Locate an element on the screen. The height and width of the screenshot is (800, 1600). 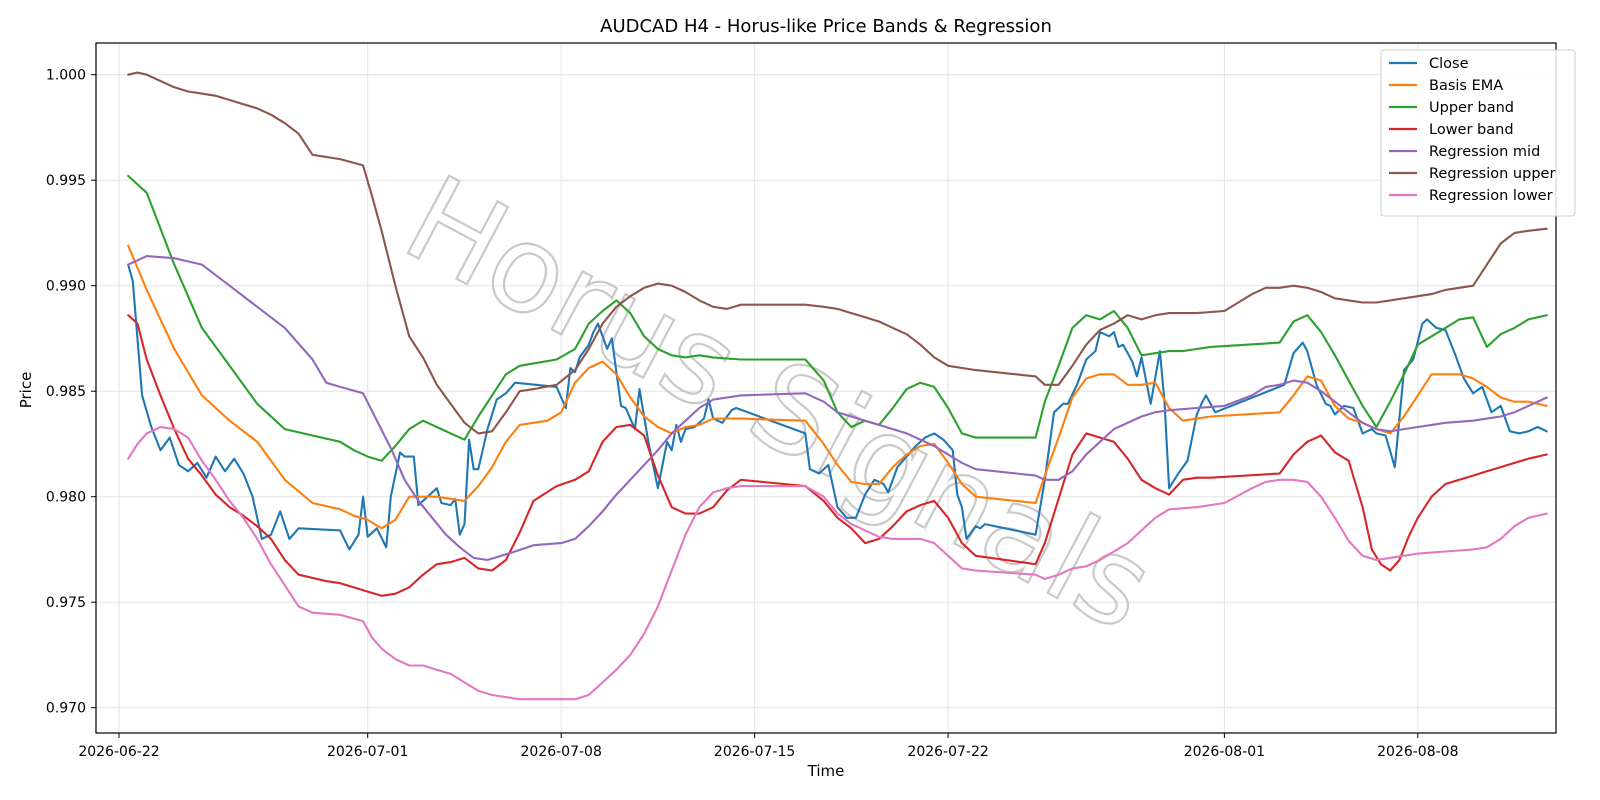
legend-label: Lower band is located at coordinates (1471, 130).